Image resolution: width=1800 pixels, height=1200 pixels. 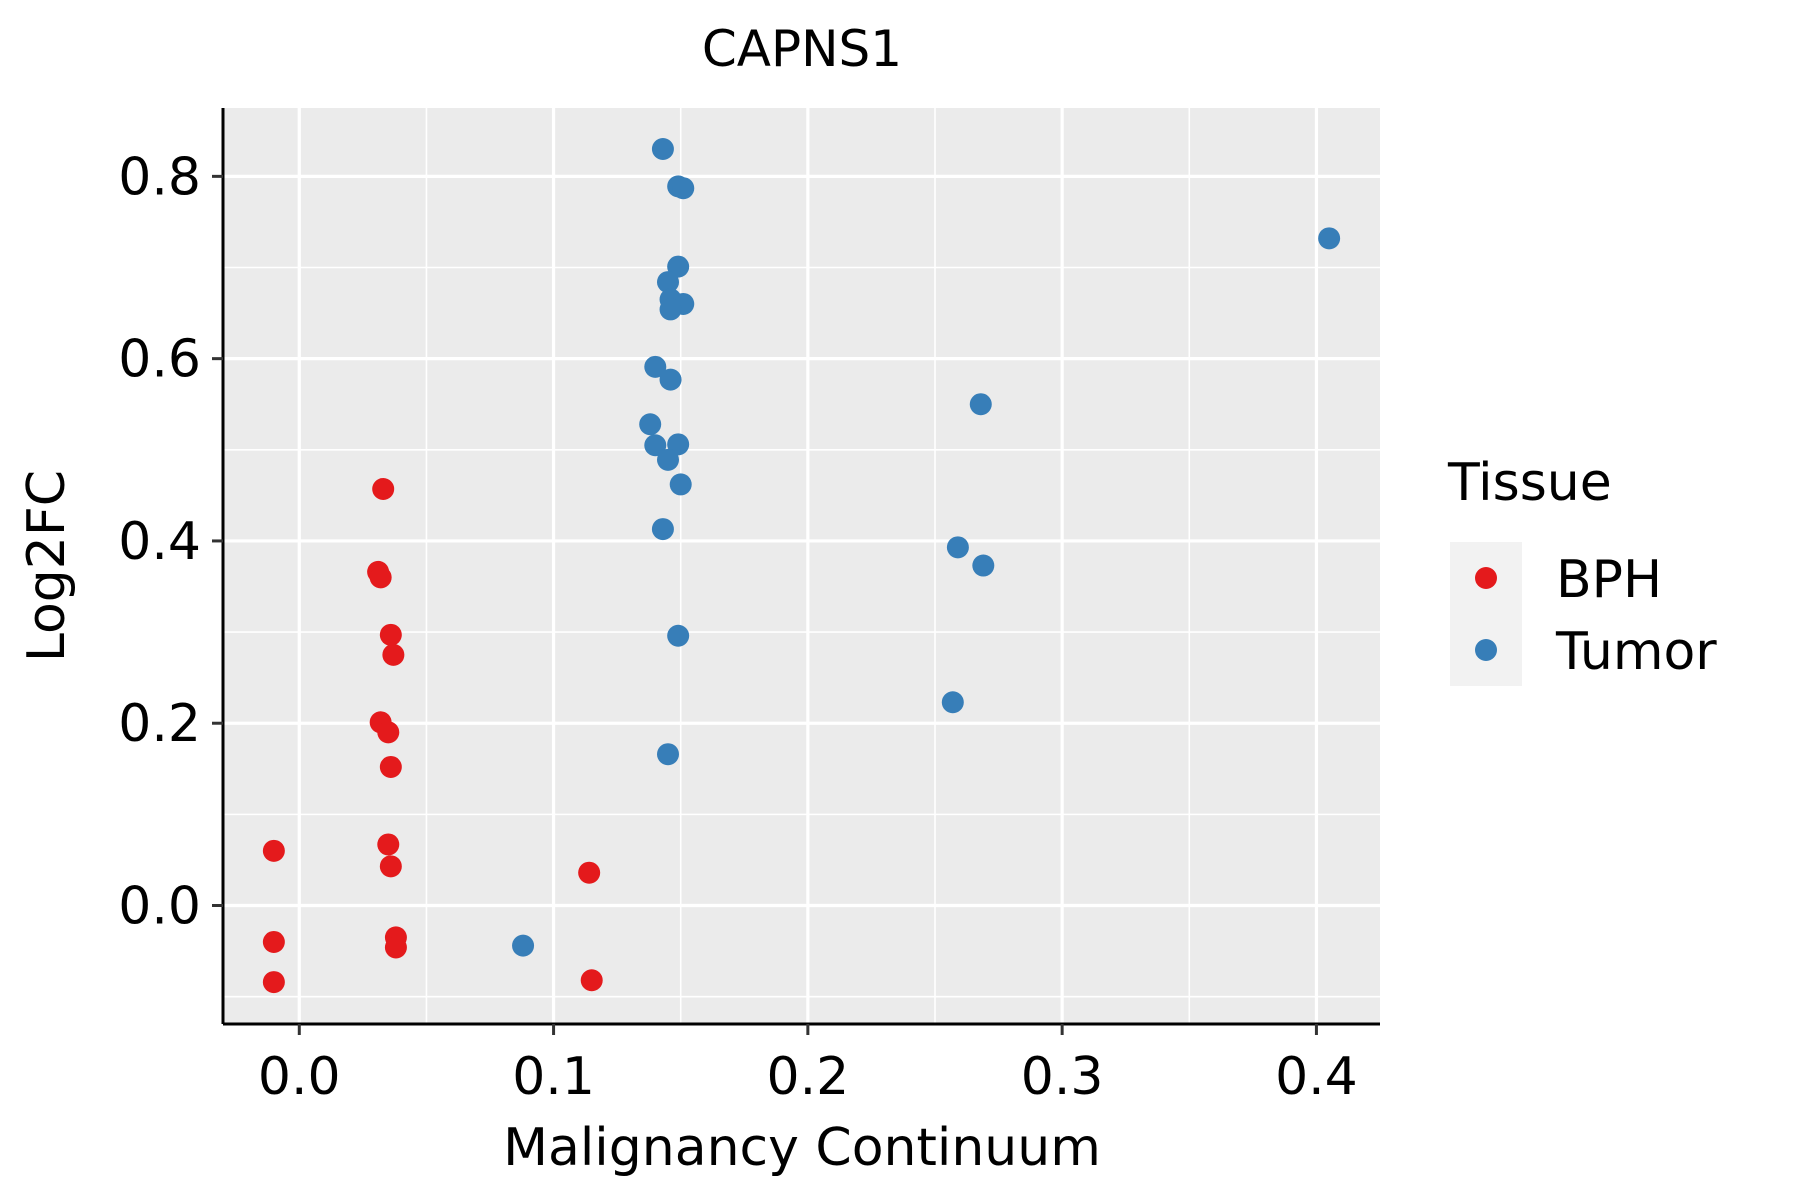 I want to click on x-tick-label: 0.3, so click(x=1062, y=1077).